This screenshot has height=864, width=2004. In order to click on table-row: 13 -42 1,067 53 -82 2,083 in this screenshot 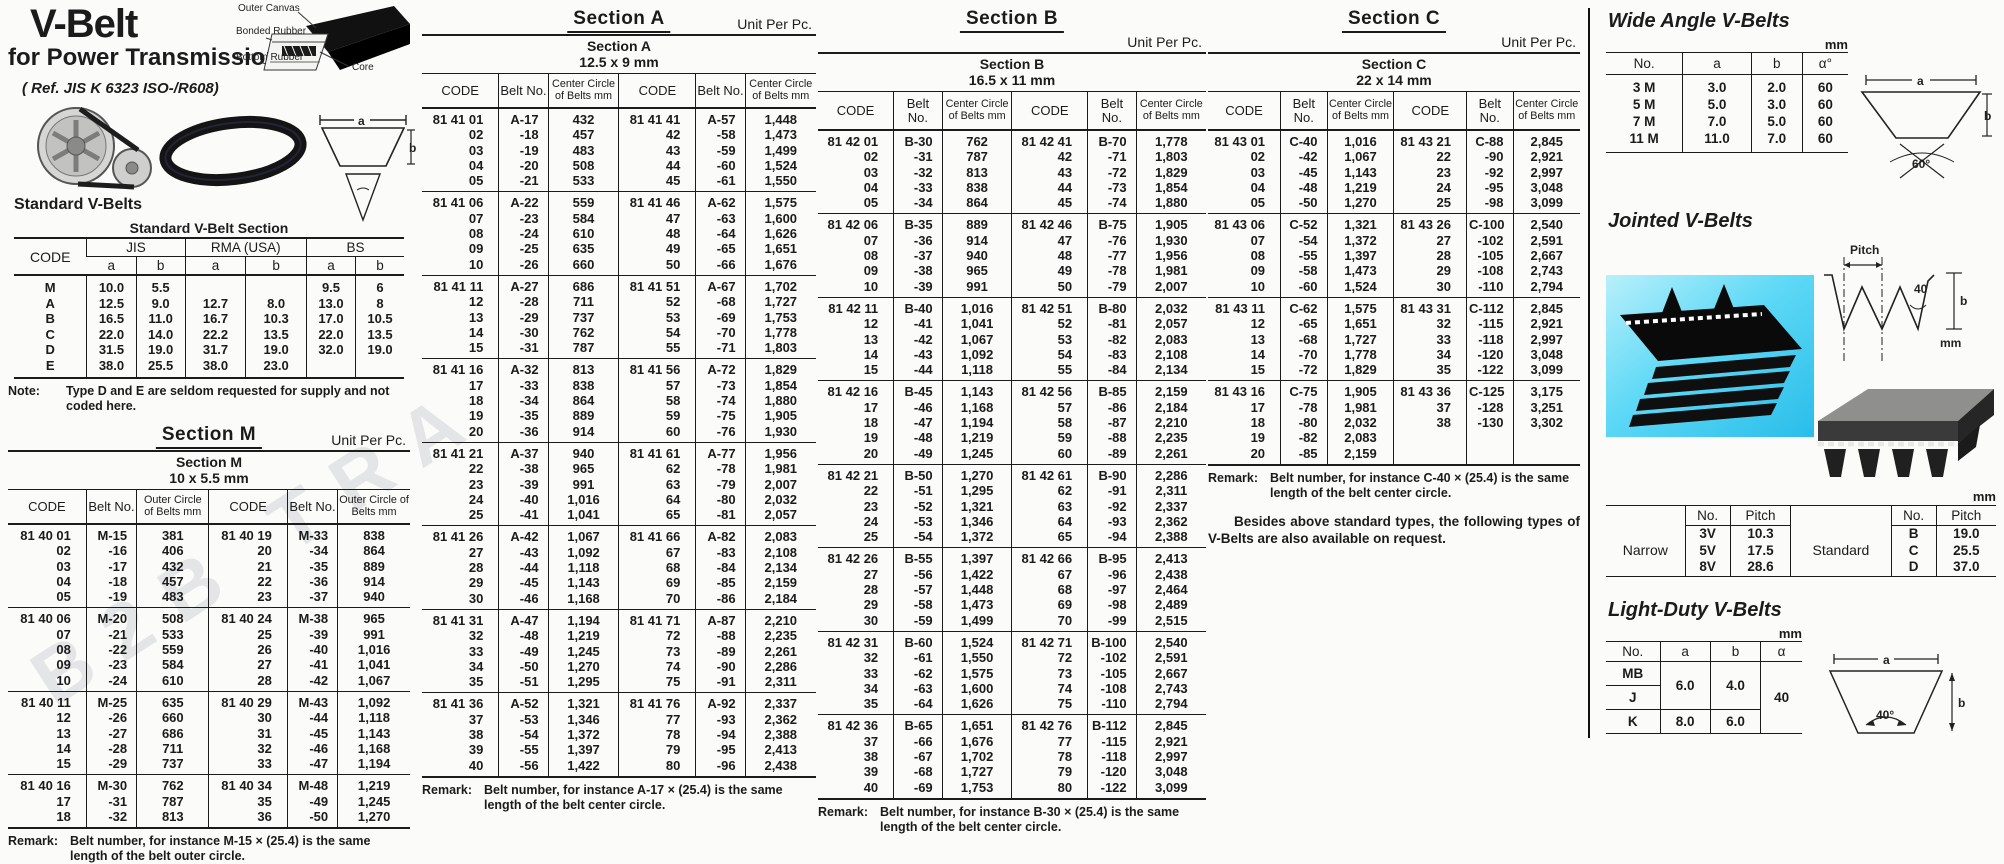, I will do `click(1012, 339)`.